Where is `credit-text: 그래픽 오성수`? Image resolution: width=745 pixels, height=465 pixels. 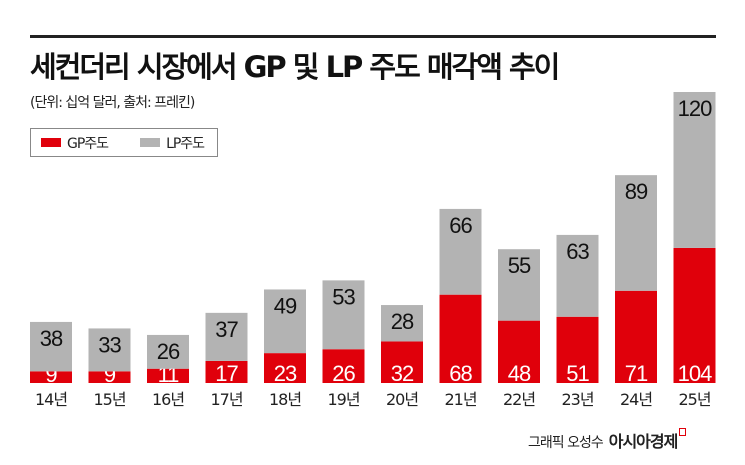
credit-text: 그래픽 오성수 is located at coordinates (566, 443).